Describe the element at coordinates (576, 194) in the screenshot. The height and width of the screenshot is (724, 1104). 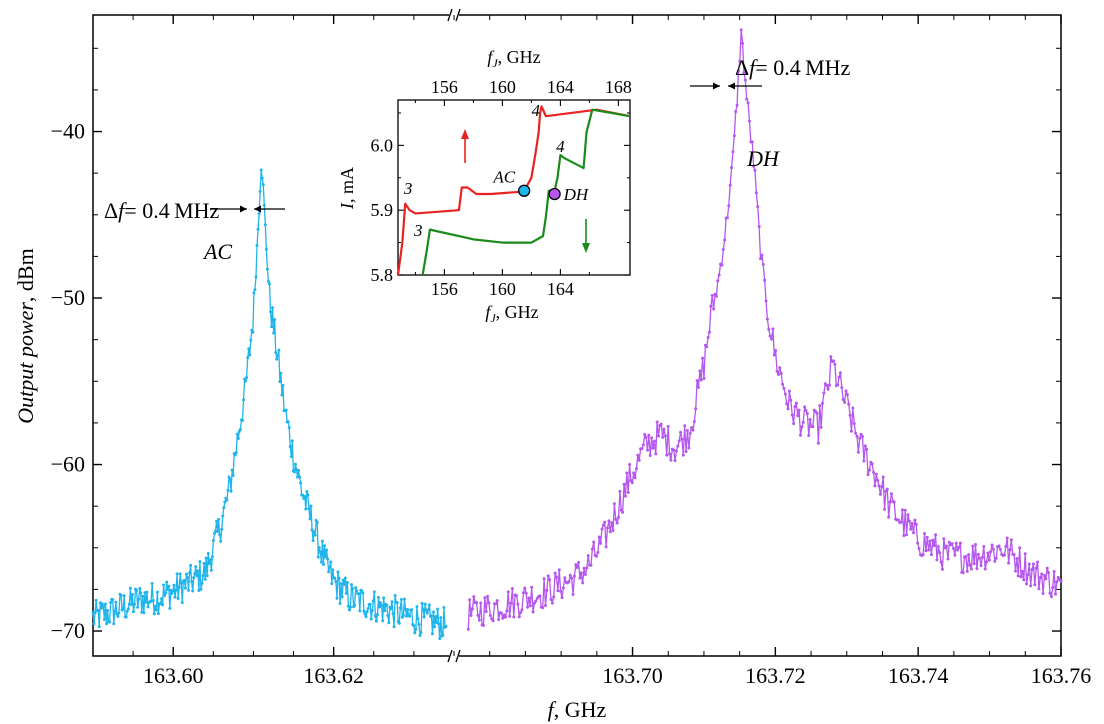
I see `marker-label-dh: DH` at that location.